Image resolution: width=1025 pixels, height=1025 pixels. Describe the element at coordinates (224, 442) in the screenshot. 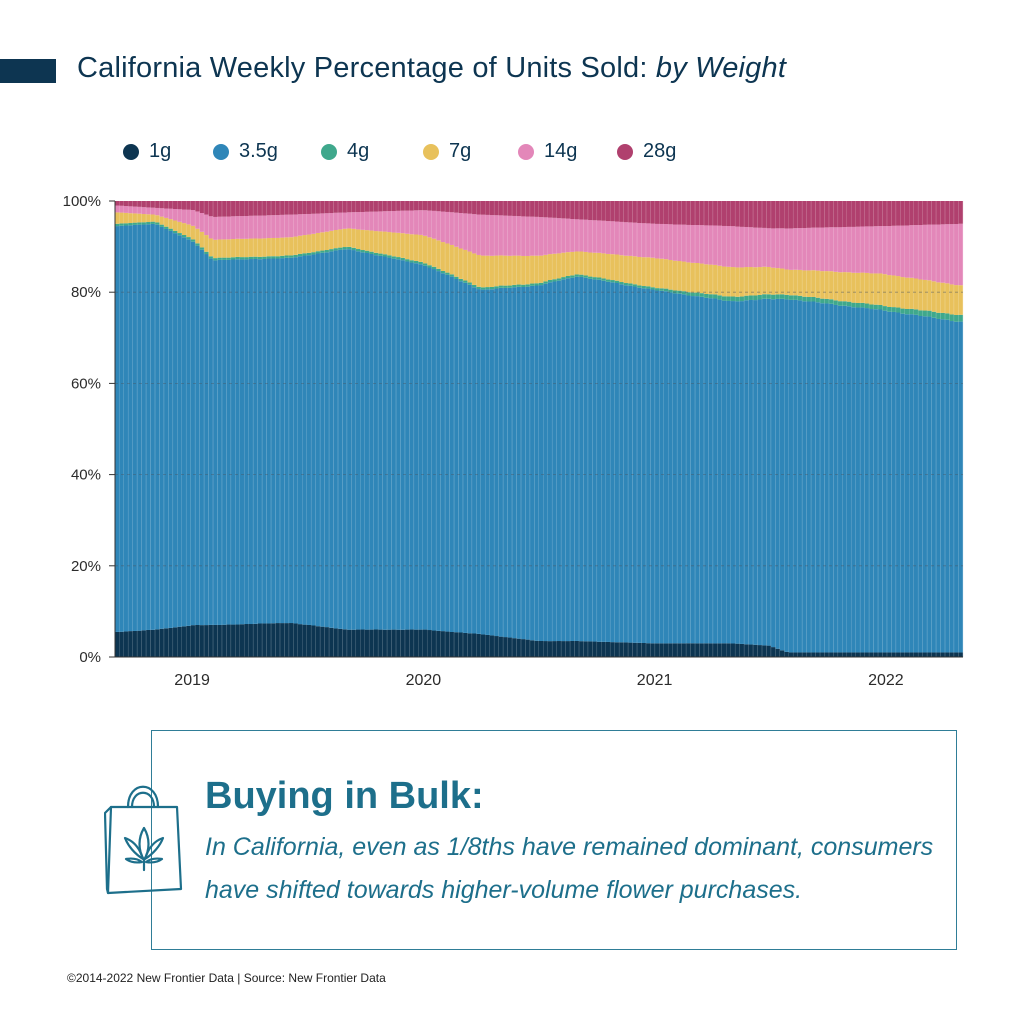

I see `bar-24-3-5g` at that location.